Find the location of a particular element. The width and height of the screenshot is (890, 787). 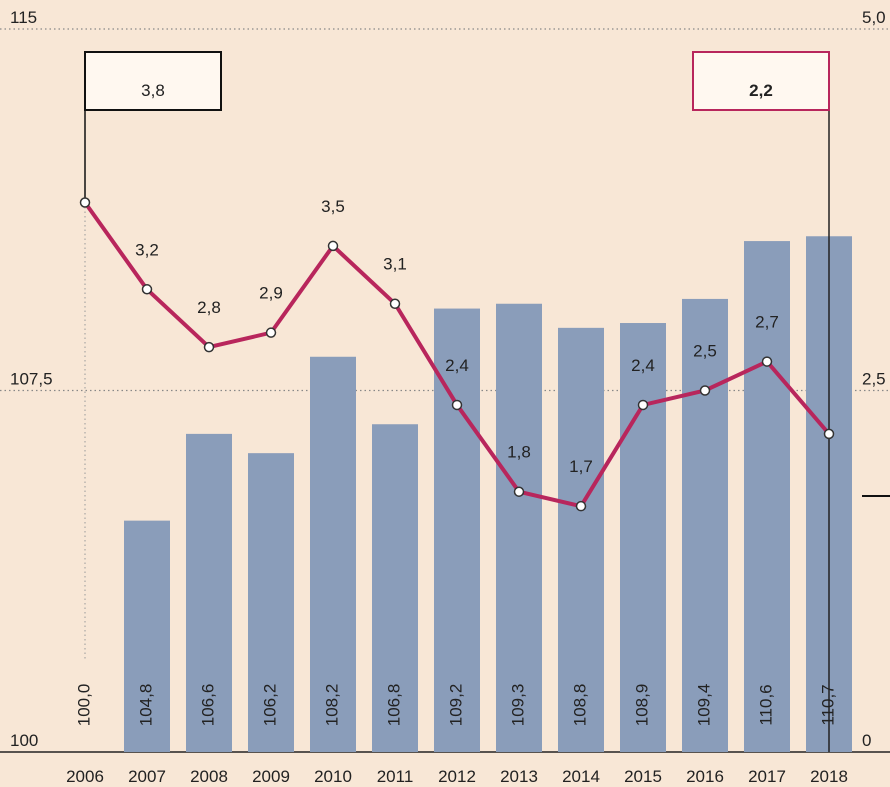

boxed-value-label: 3,8 is located at coordinates (153, 90).